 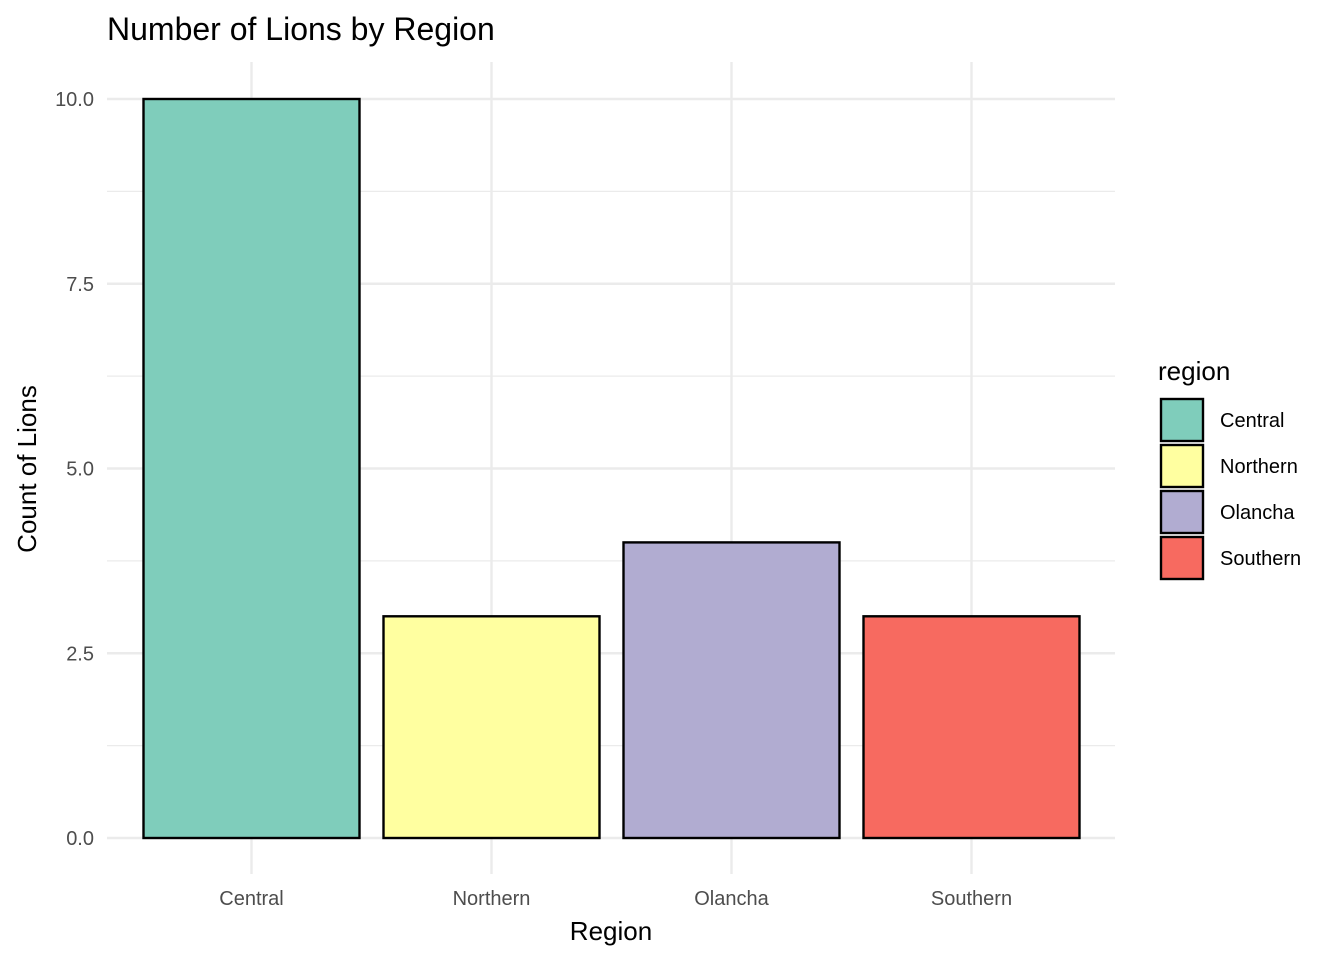 What do you see at coordinates (1194, 371) in the screenshot?
I see `legend-title: region` at bounding box center [1194, 371].